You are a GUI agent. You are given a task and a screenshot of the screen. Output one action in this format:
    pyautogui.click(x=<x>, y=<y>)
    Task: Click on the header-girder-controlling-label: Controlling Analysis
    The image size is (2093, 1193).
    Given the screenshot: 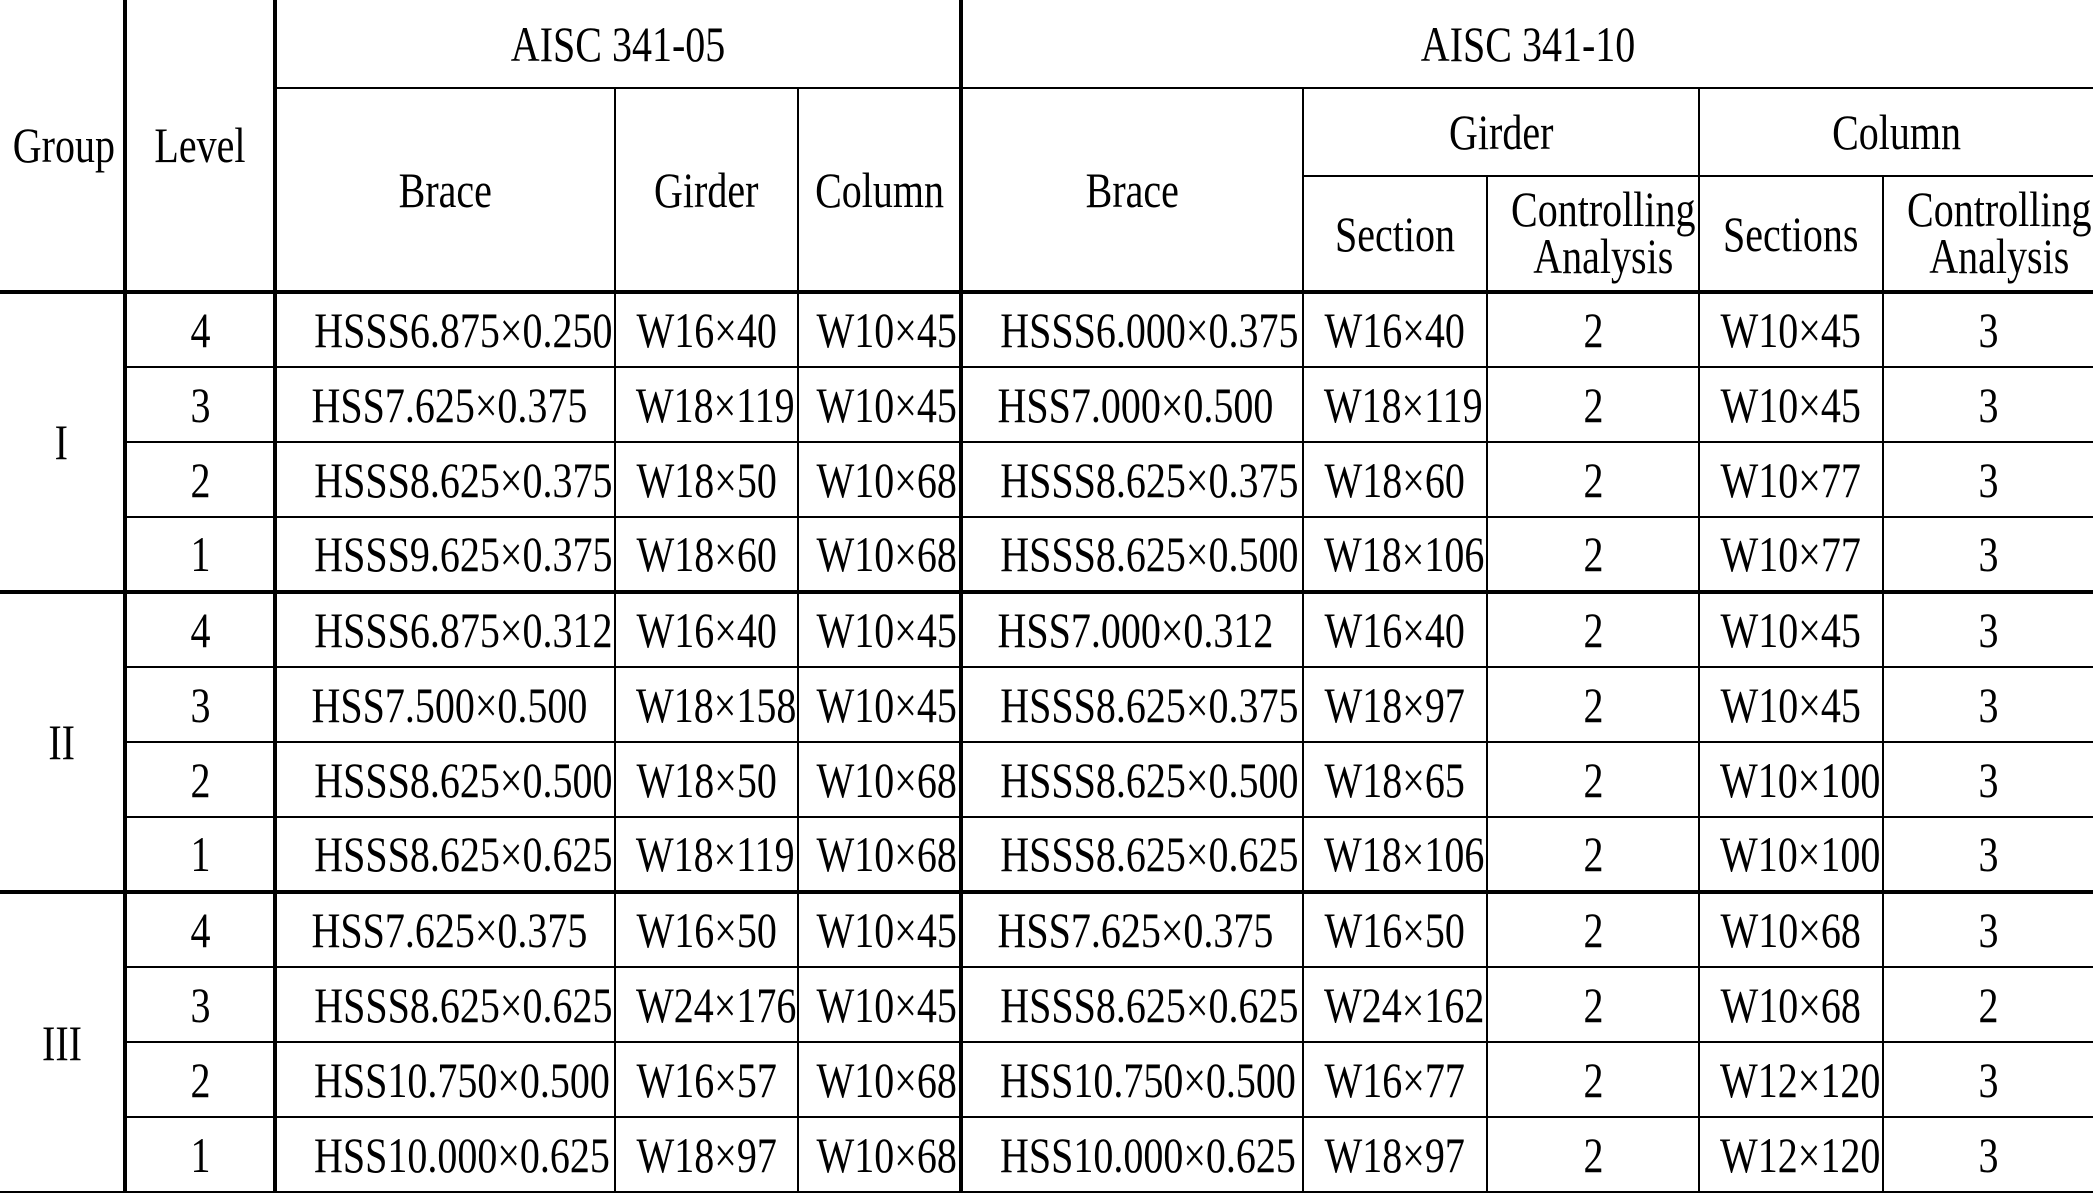 What is the action you would take?
    pyautogui.click(x=1603, y=234)
    